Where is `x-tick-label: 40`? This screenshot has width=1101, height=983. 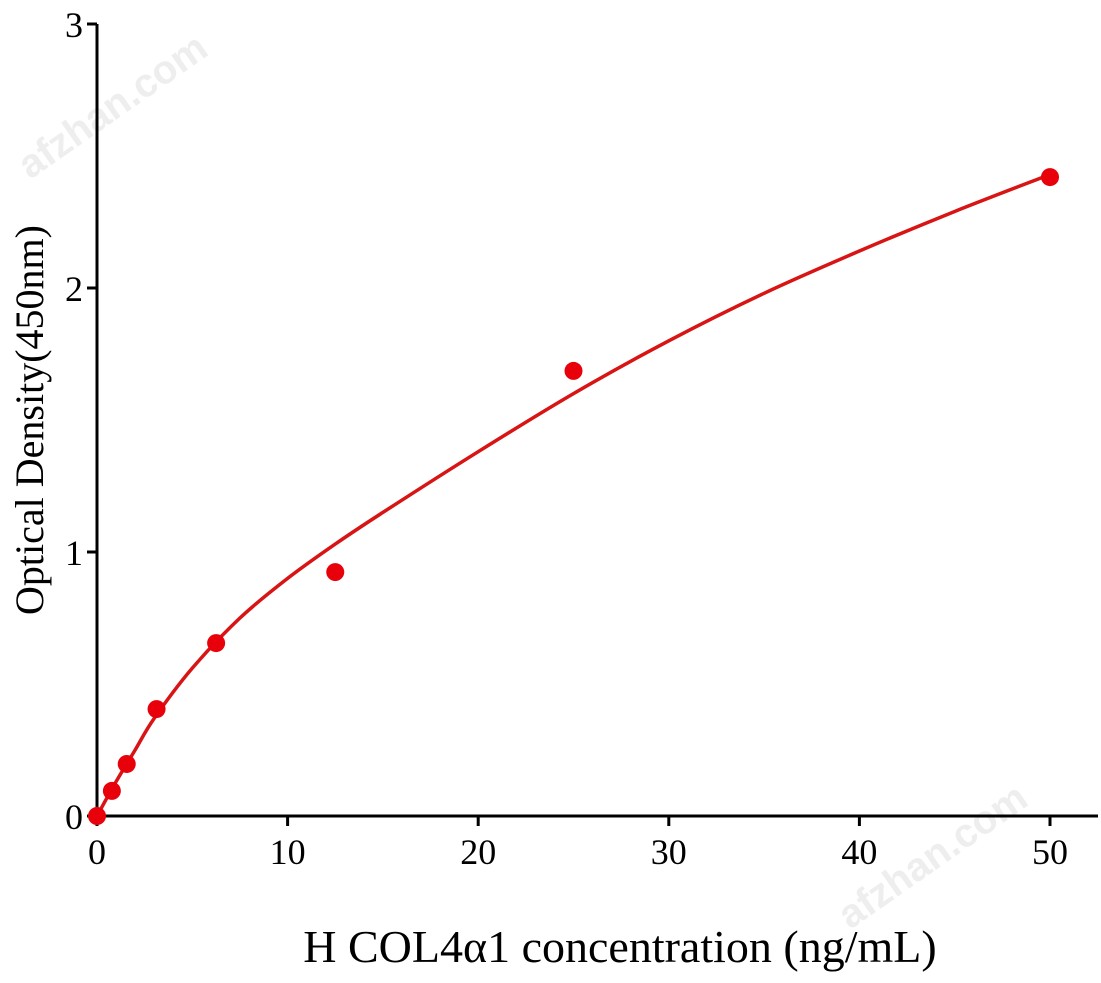
x-tick-label: 40 is located at coordinates (859, 852).